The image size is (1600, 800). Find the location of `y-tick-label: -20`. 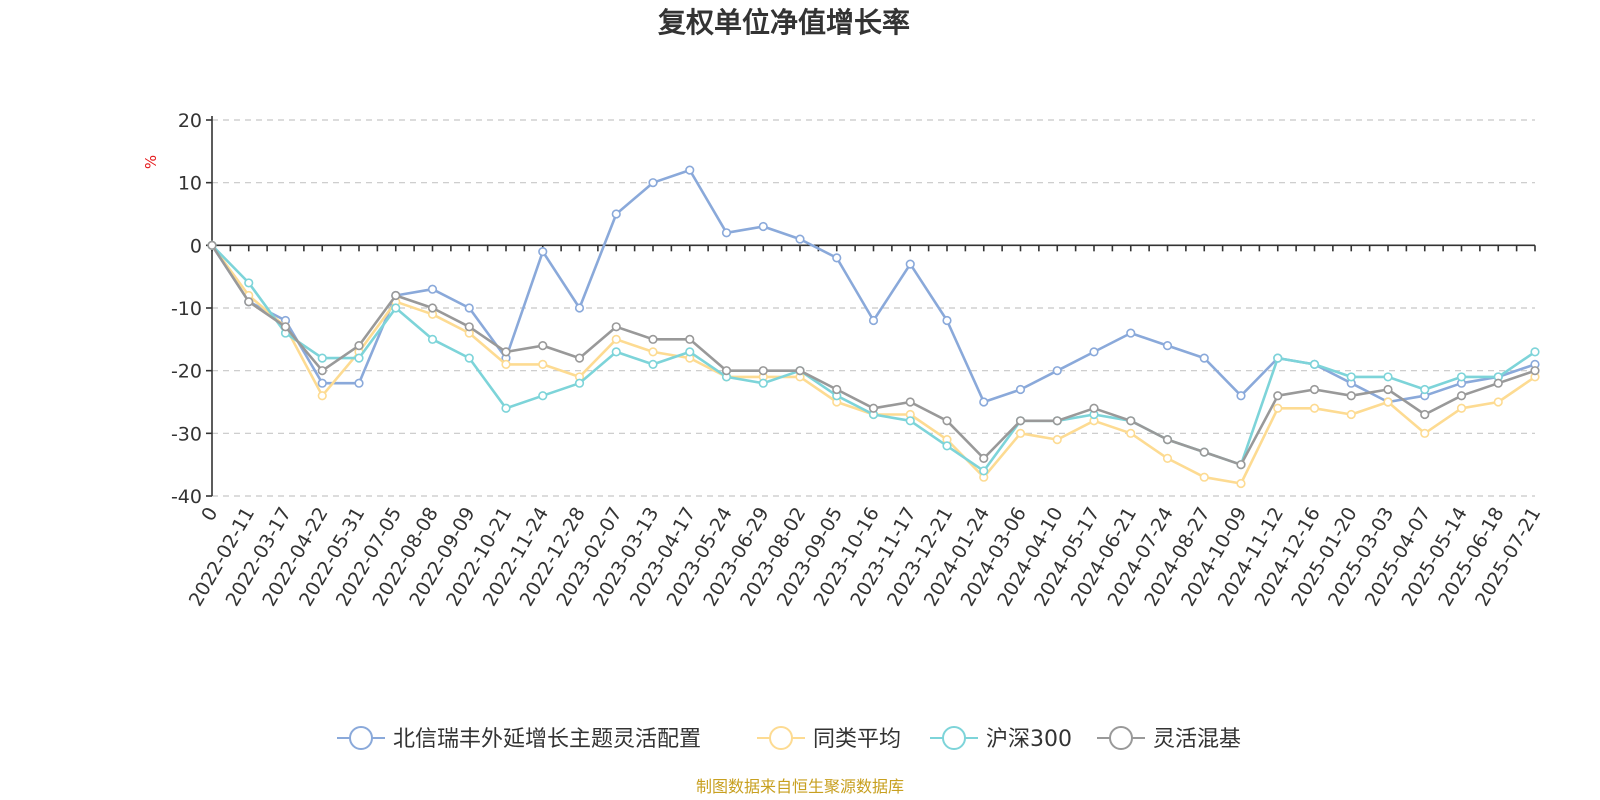

y-tick-label: -20 is located at coordinates (186, 372).